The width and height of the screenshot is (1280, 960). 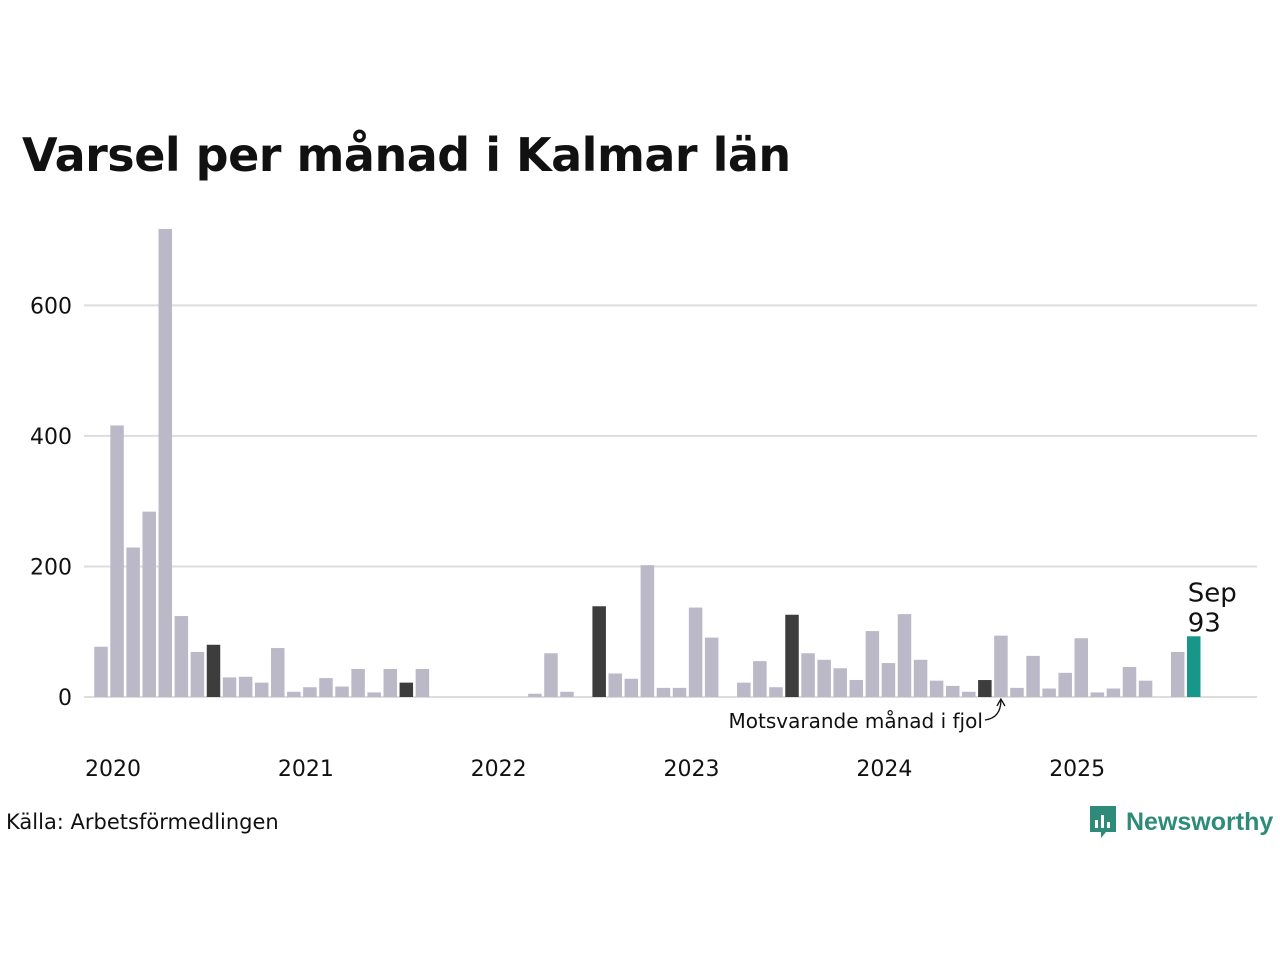 What do you see at coordinates (51, 306) in the screenshot?
I see `y-tick-label: 600` at bounding box center [51, 306].